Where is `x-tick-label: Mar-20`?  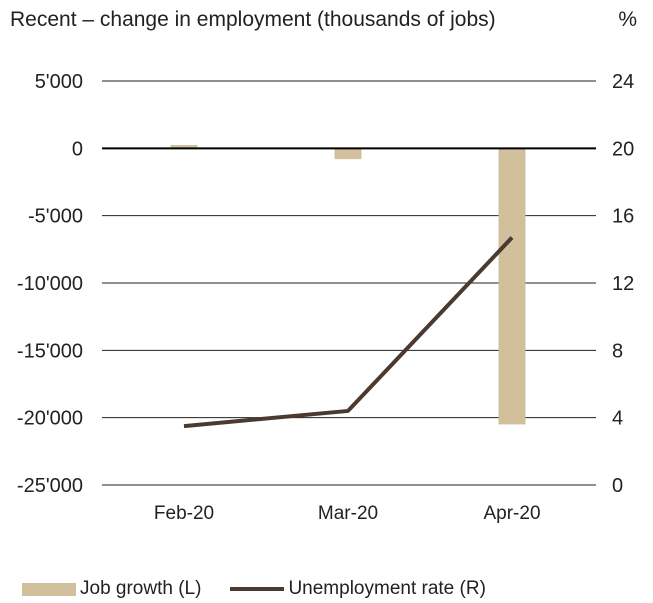
x-tick-label: Mar-20 is located at coordinates (348, 513).